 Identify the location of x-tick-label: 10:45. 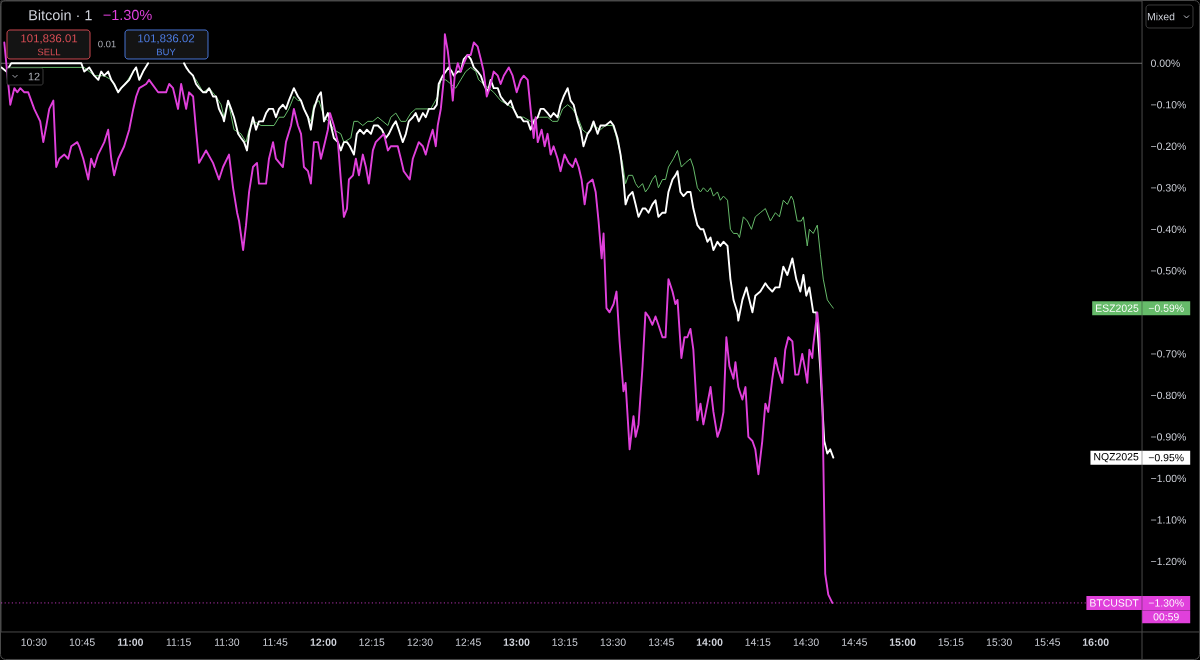
(82, 642).